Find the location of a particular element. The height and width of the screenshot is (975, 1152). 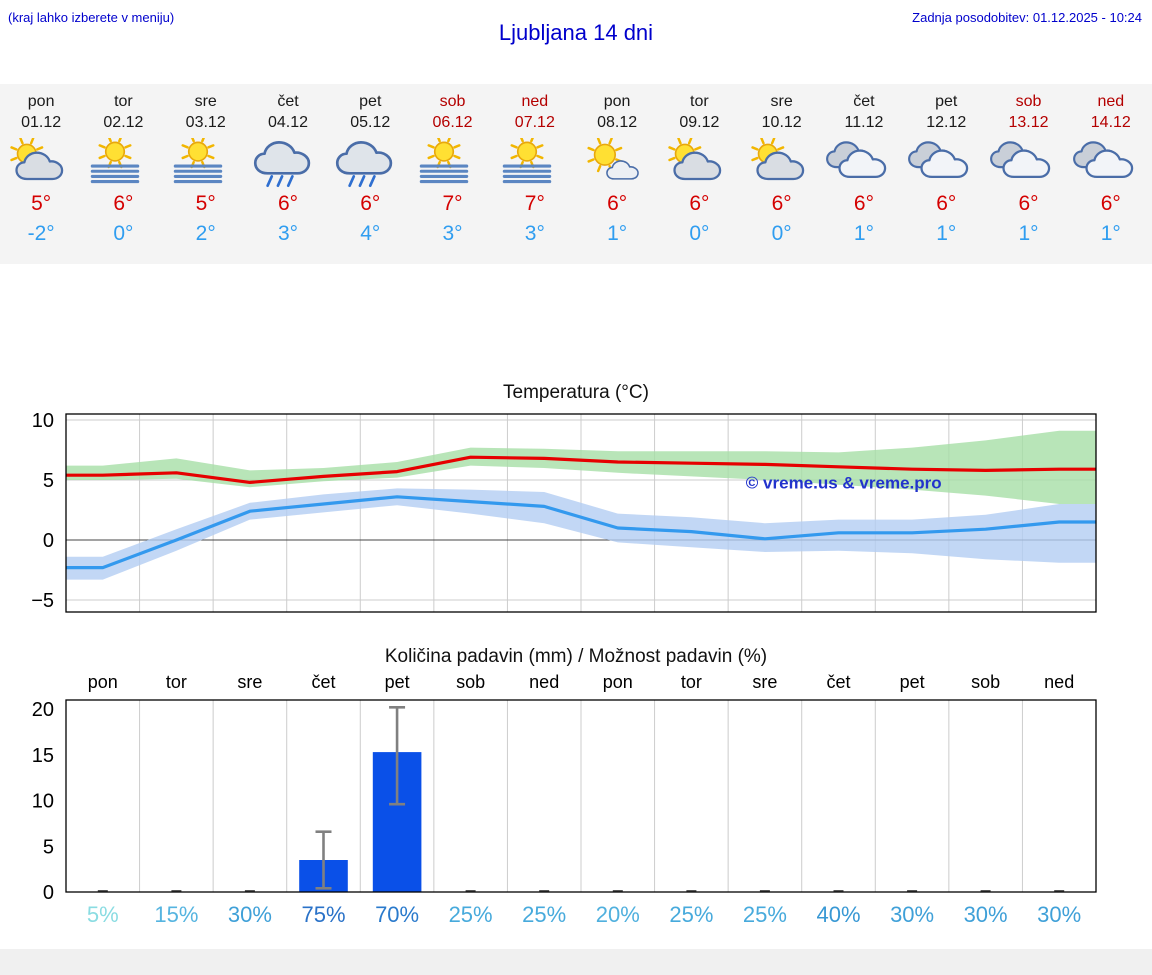

day-date: 09.12 is located at coordinates (699, 122).